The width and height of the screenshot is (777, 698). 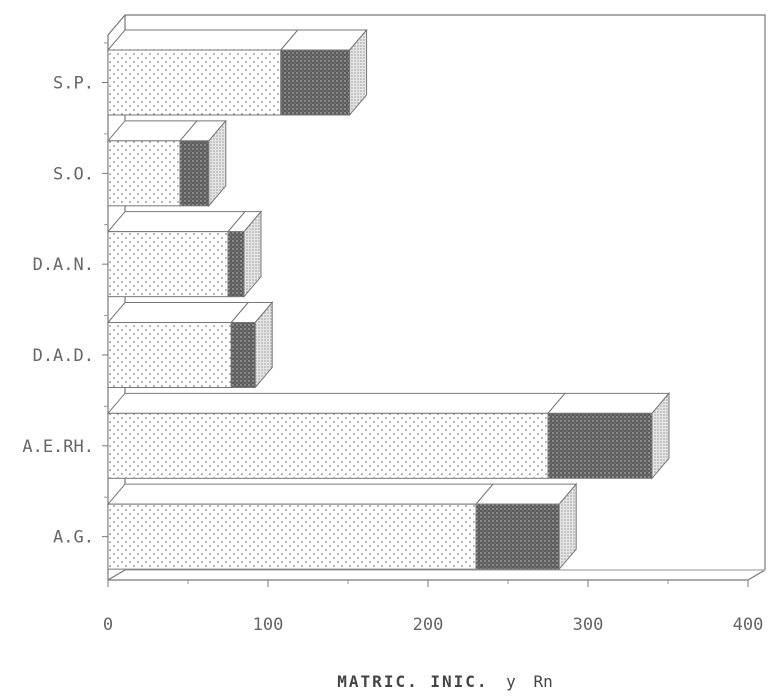 What do you see at coordinates (588, 625) in the screenshot?
I see `x-tick-label-300: 300` at bounding box center [588, 625].